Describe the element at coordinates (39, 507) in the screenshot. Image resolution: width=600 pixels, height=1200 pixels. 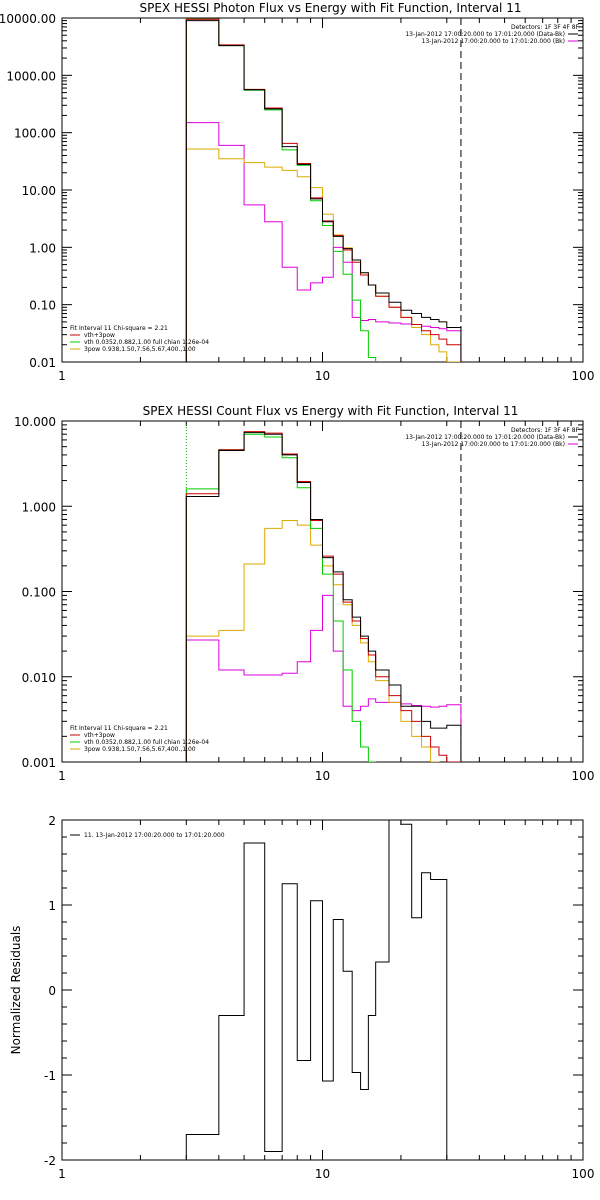
I see `y-tick-label: 1.000` at that location.